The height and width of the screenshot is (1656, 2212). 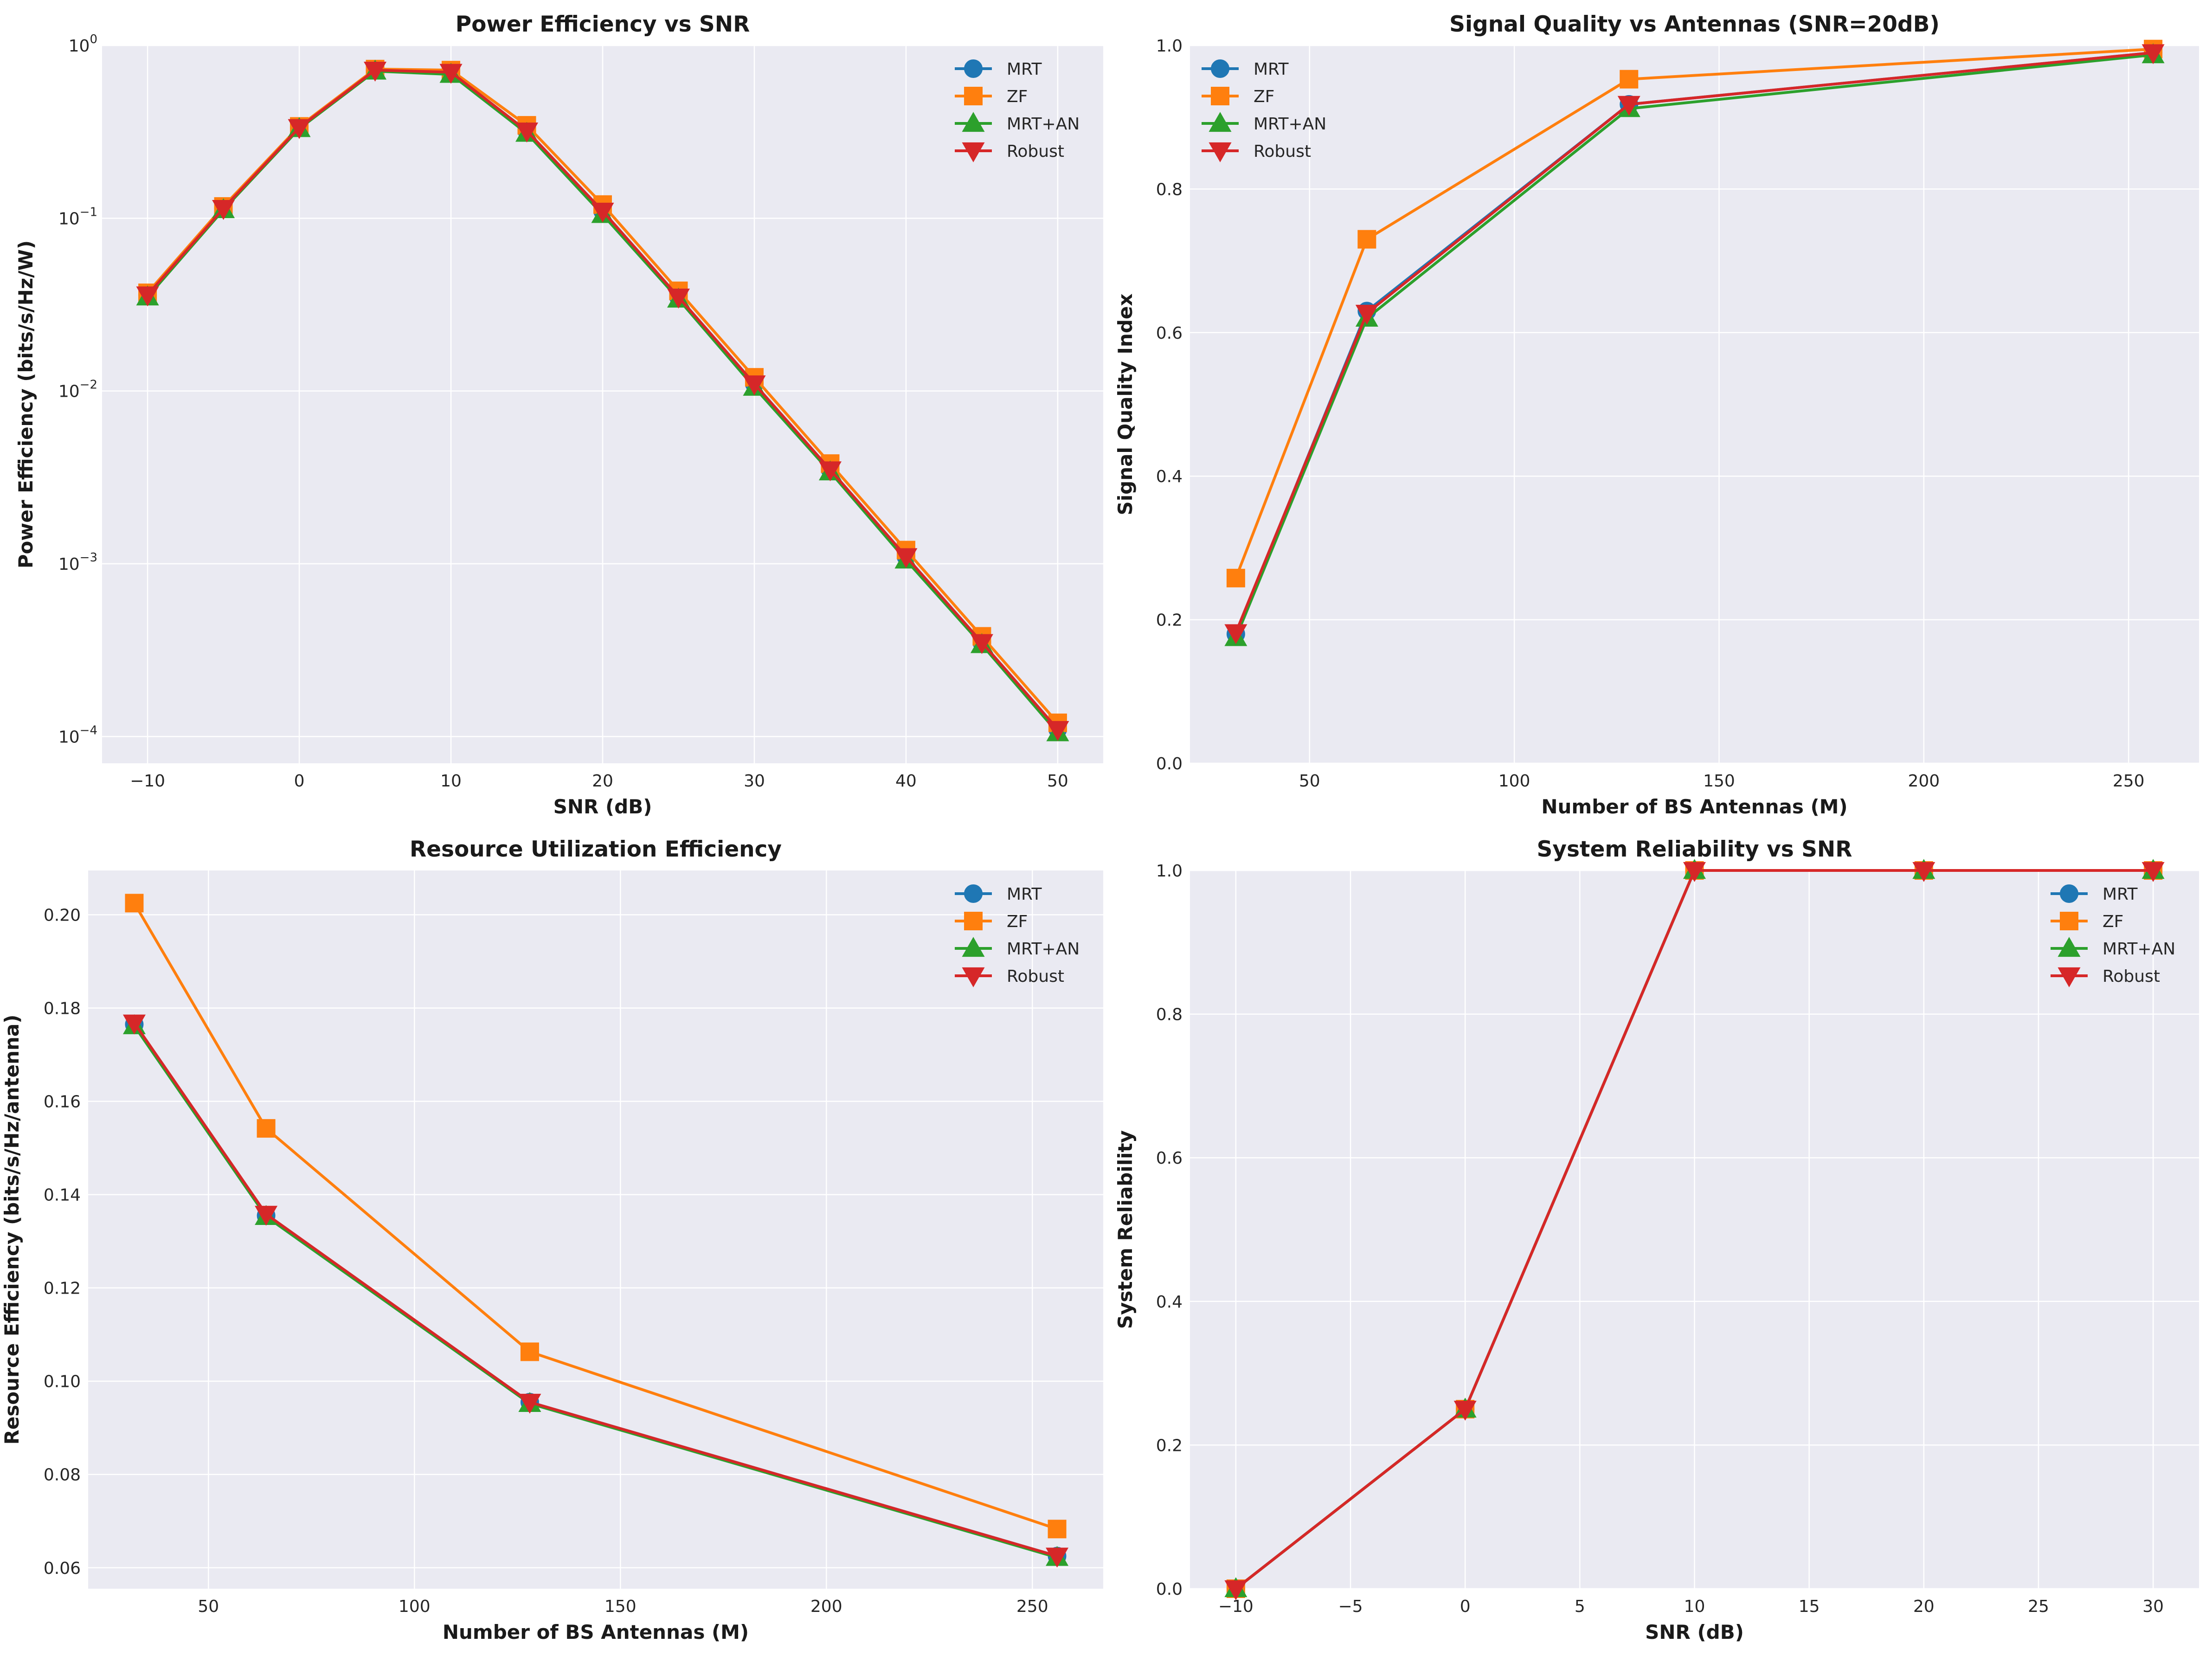 I want to click on x-tick-label: 5, so click(x=1580, y=1606).